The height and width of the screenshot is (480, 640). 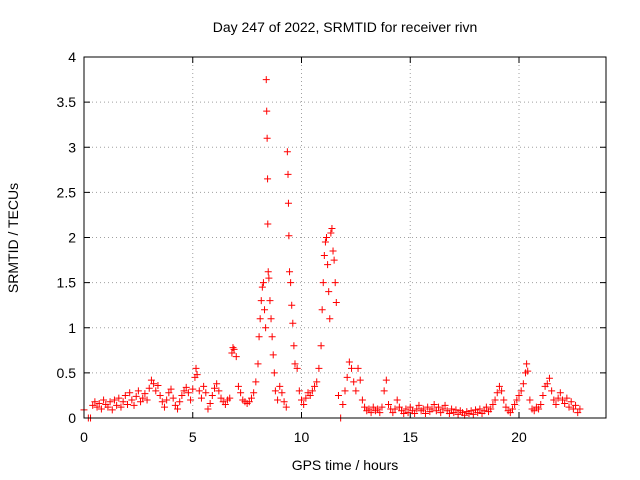 What do you see at coordinates (302, 437) in the screenshot?
I see `x-tick-label: 10` at bounding box center [302, 437].